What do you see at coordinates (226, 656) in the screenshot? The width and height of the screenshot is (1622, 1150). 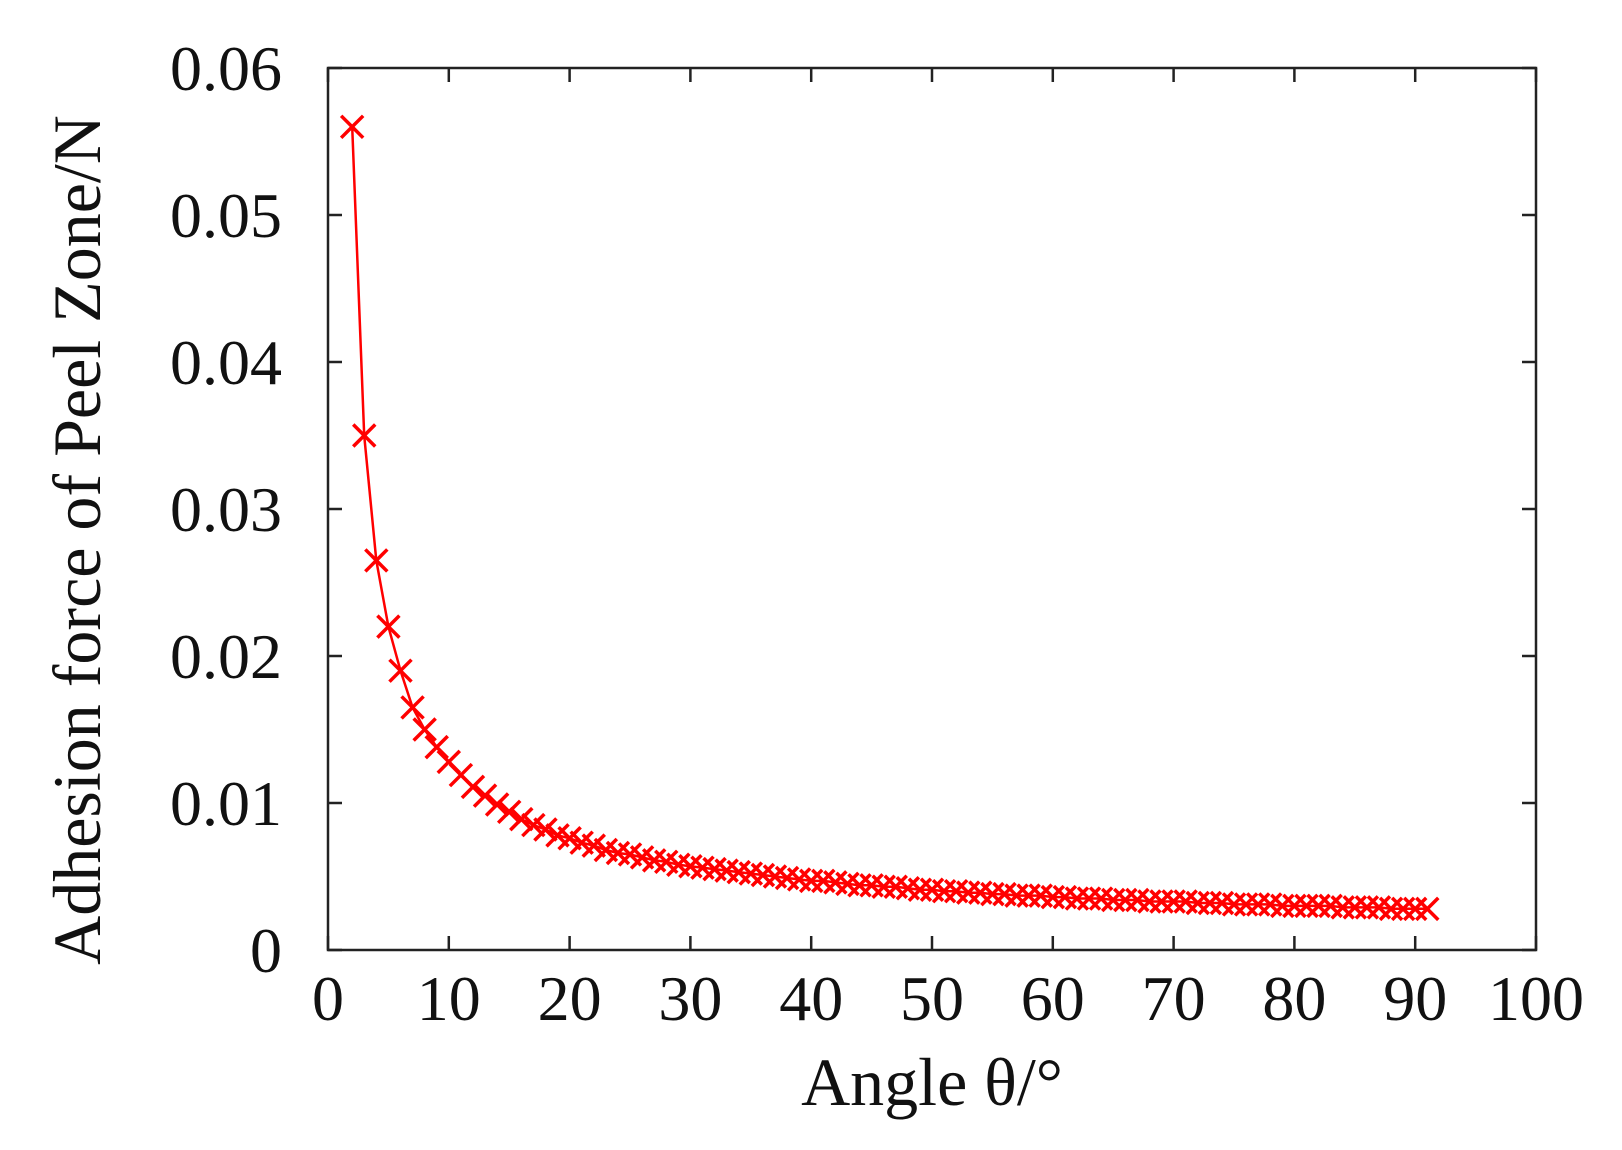 I see `y-tick-label: 0.02` at bounding box center [226, 656].